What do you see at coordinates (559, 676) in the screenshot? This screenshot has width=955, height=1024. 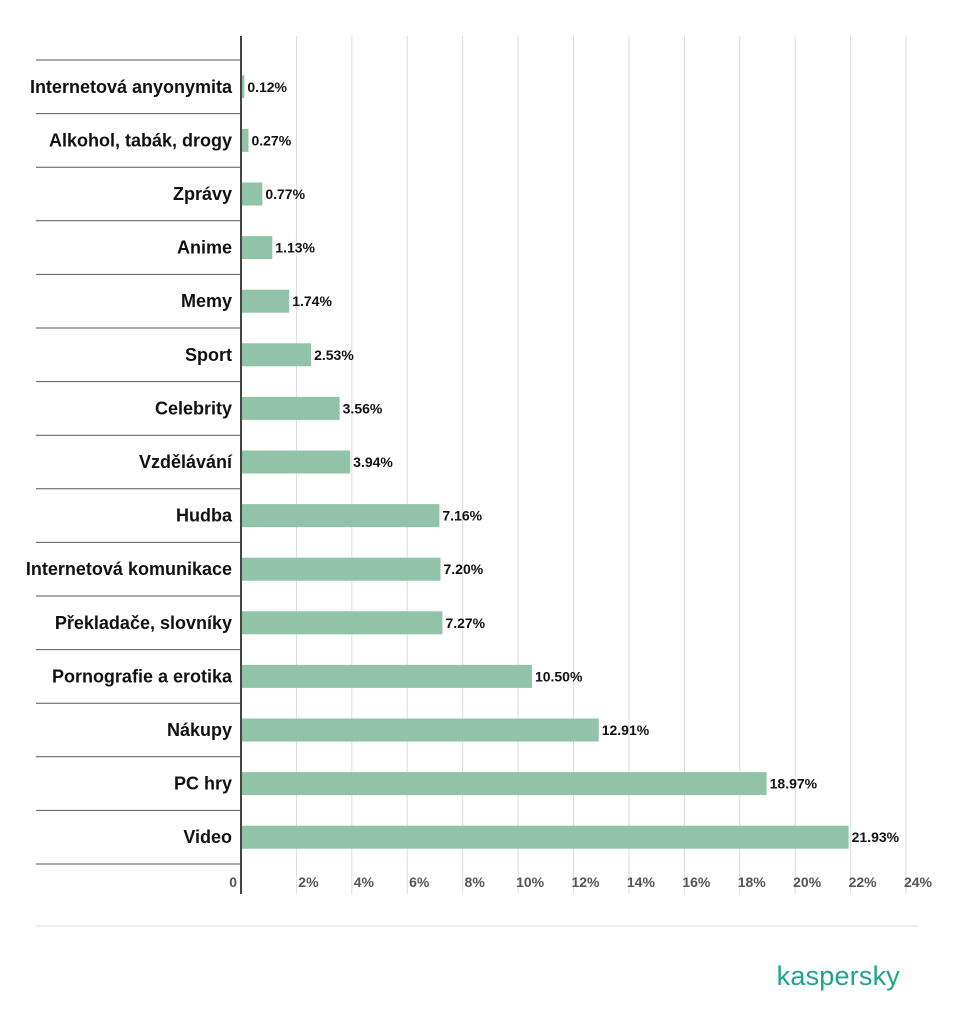 I see `value-label: 10.50%` at bounding box center [559, 676].